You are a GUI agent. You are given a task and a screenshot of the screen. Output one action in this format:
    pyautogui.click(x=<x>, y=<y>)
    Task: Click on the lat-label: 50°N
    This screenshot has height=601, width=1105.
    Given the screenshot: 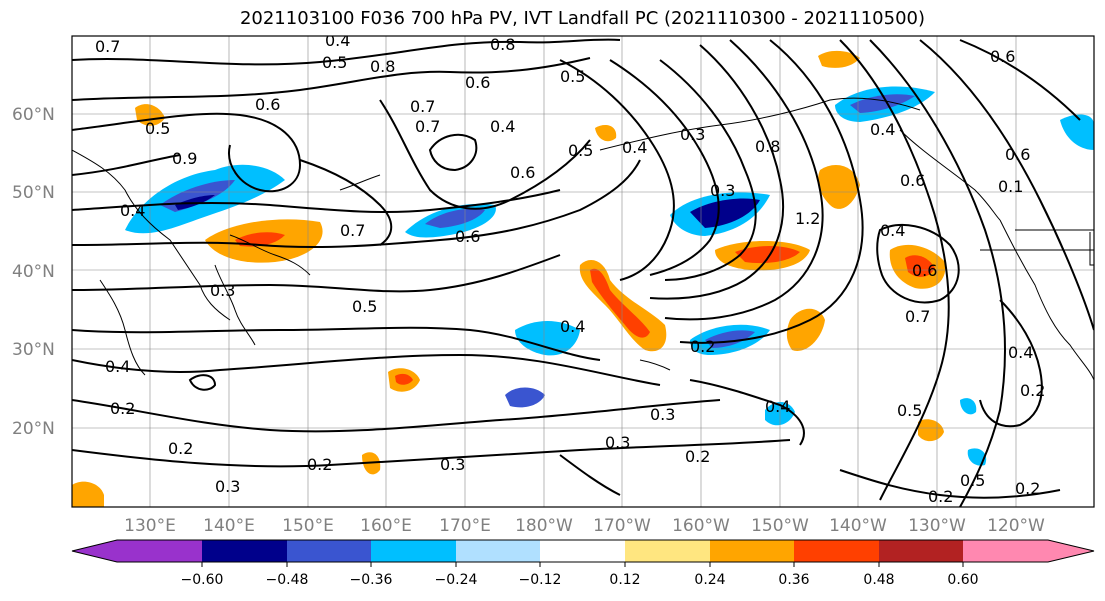 What is the action you would take?
    pyautogui.click(x=33, y=193)
    